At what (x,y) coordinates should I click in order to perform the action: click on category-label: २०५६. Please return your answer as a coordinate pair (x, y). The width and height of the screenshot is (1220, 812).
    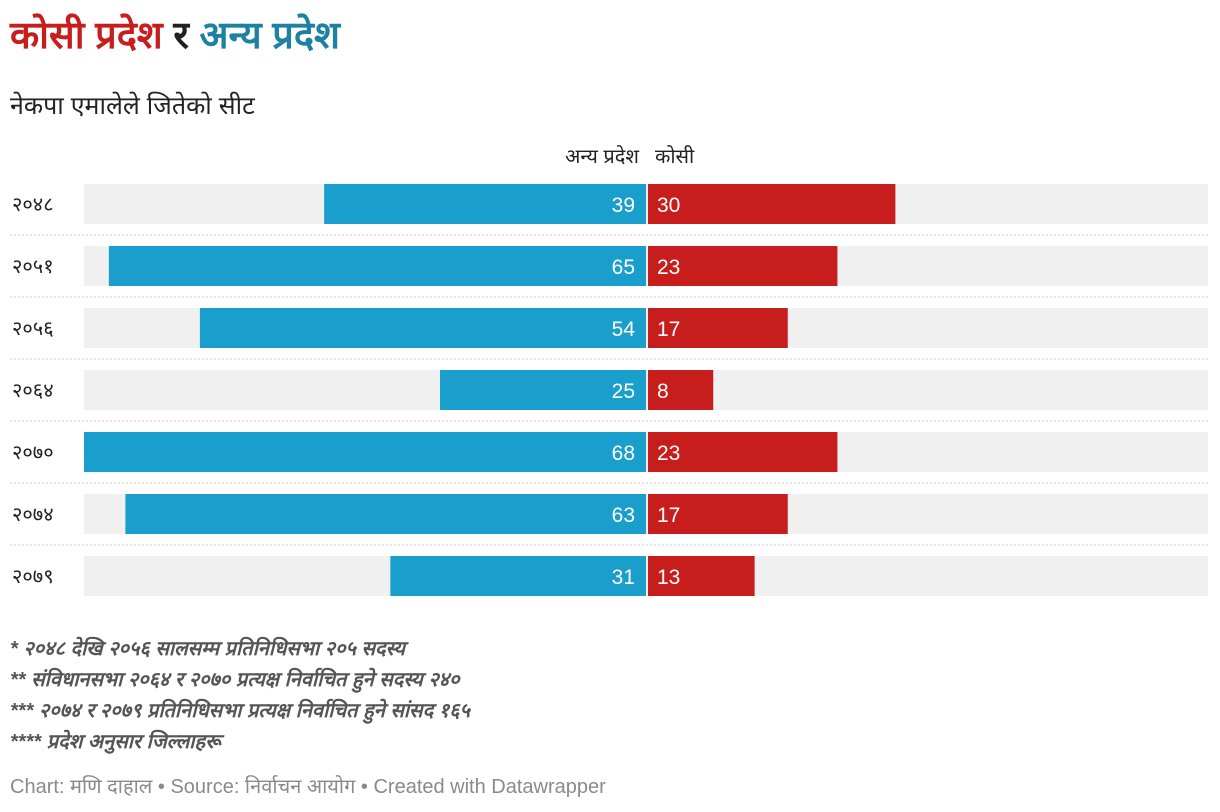
    Looking at the image, I should click on (33, 329).